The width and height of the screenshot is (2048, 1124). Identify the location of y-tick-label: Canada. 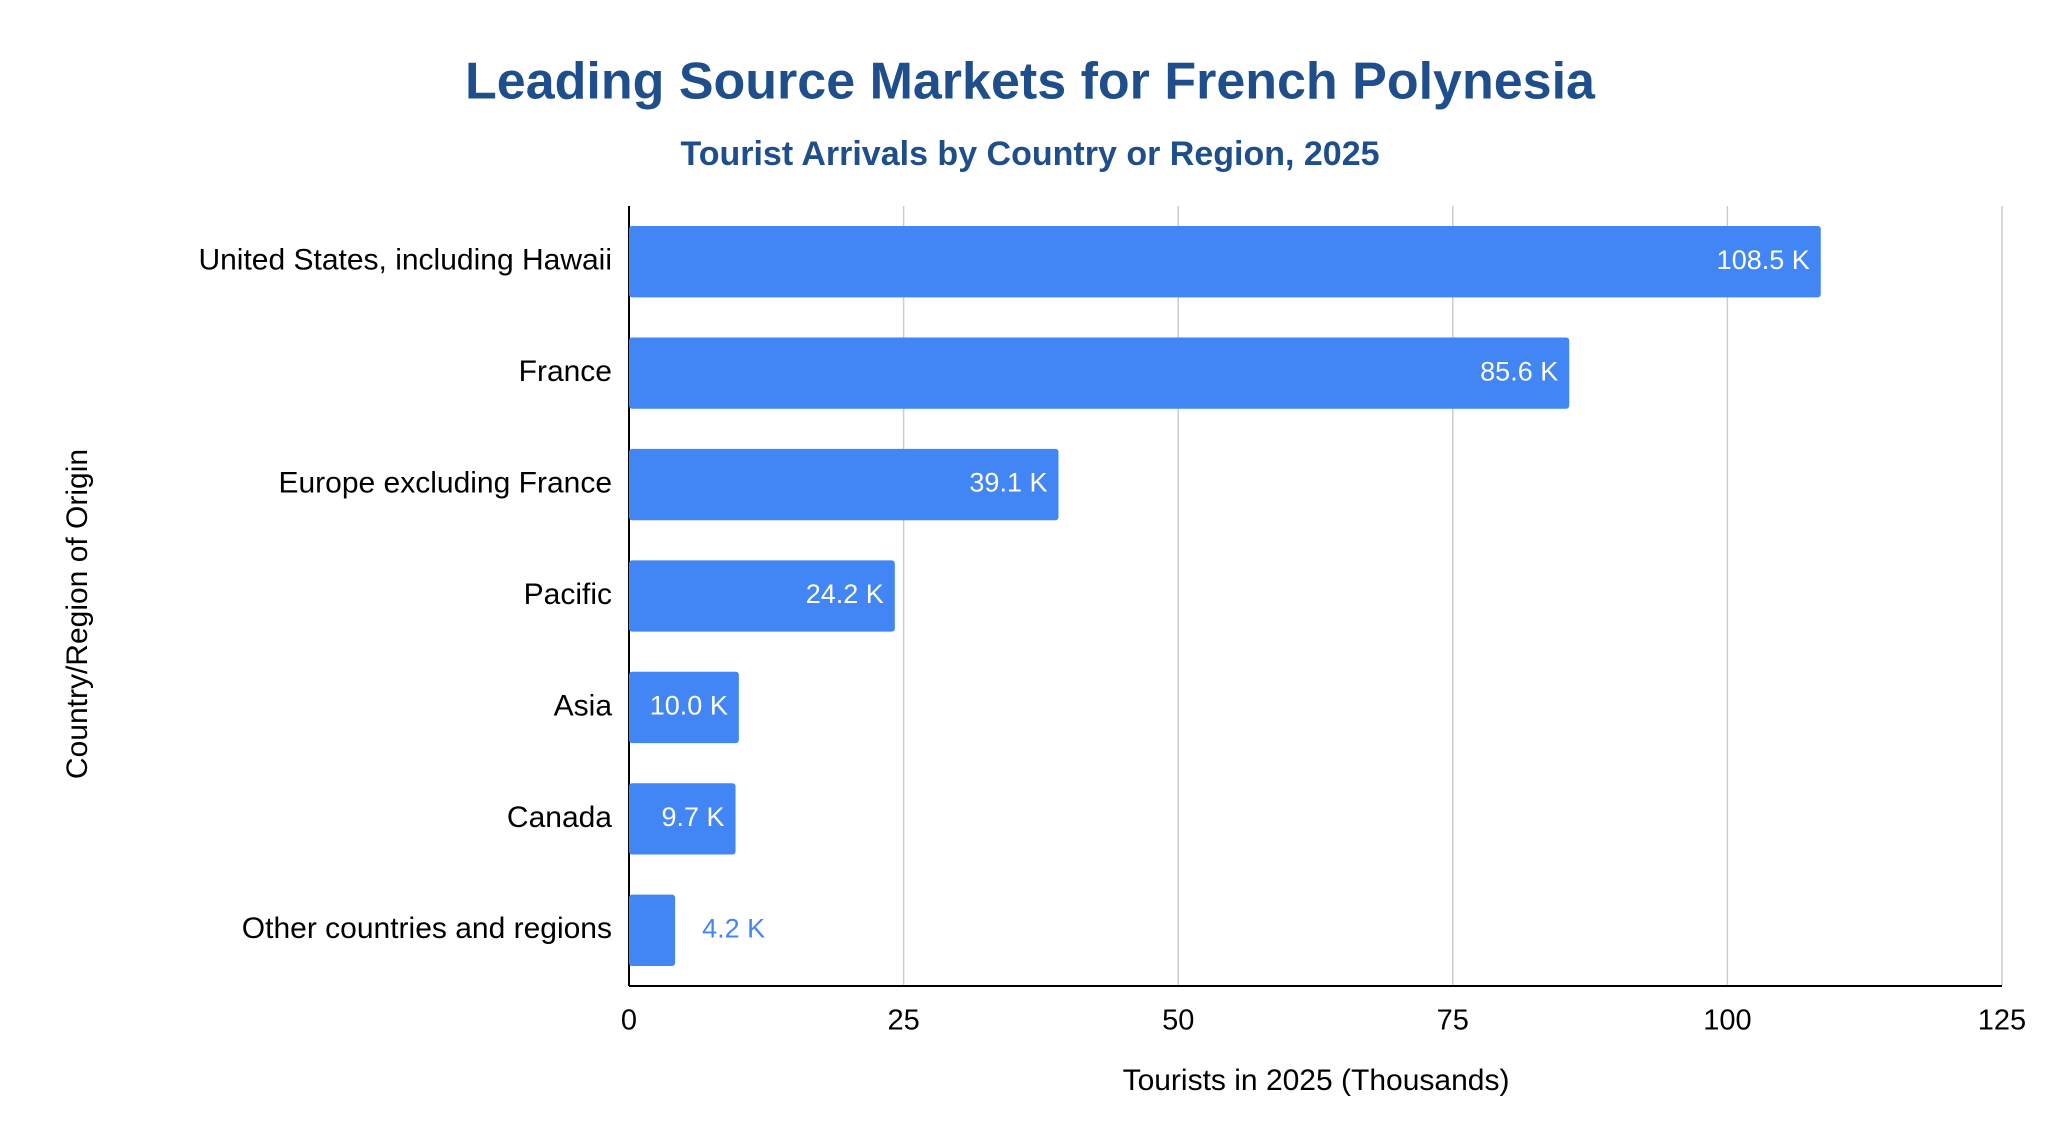
(559, 817).